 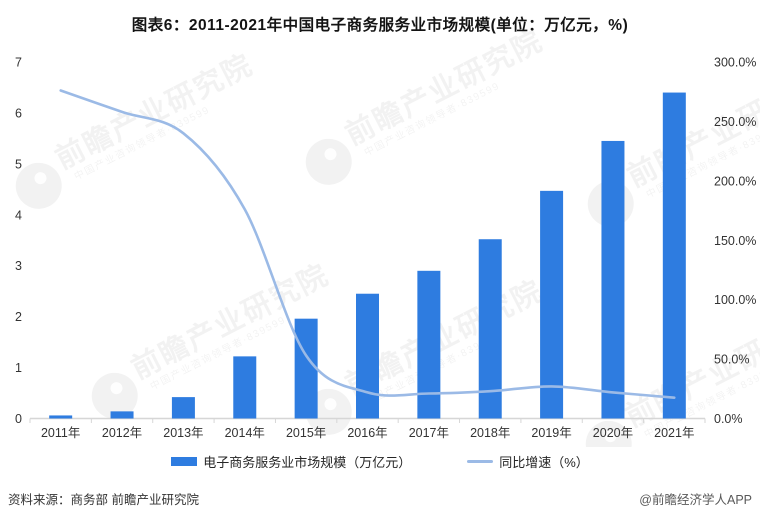 What do you see at coordinates (674, 255) in the screenshot?
I see `bar-2021年` at bounding box center [674, 255].